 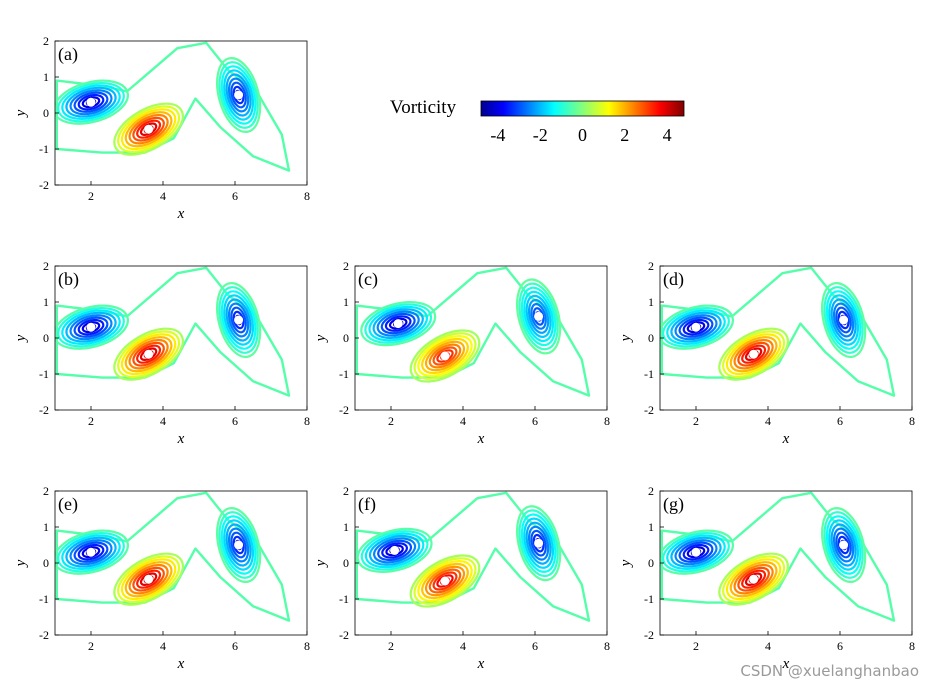 What do you see at coordinates (582, 108) in the screenshot?
I see `colorbar-bar` at bounding box center [582, 108].